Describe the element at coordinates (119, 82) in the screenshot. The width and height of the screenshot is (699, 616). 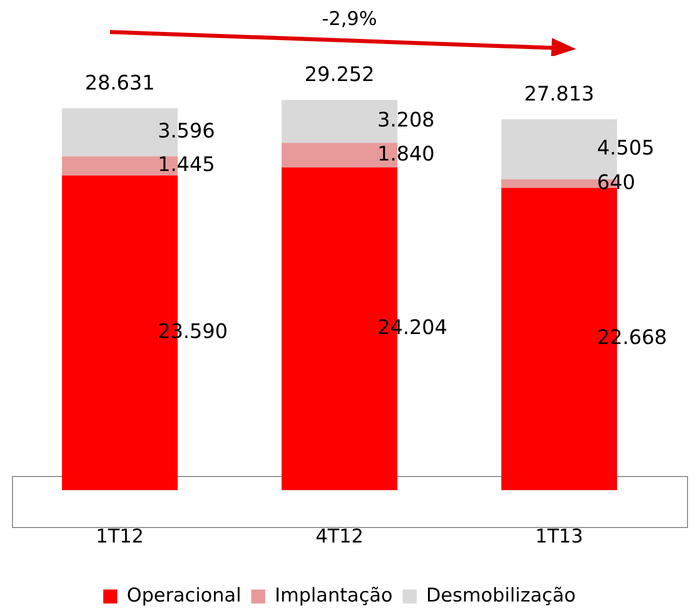
I see `total-label: 28.631` at that location.